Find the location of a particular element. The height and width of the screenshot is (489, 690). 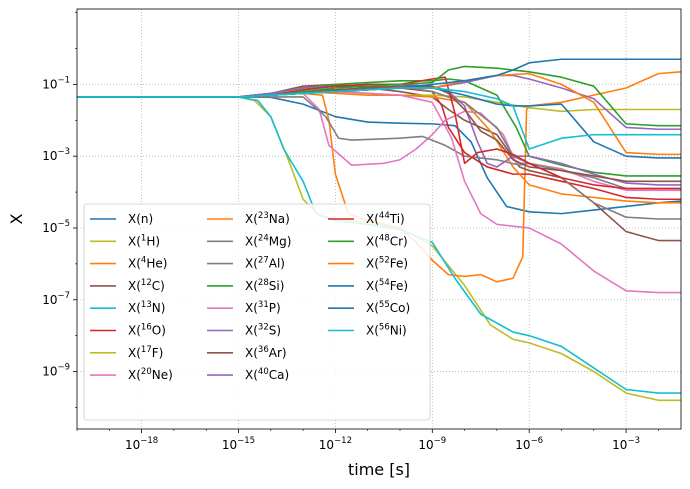

legend-symbol: Ar is located at coordinates (275, 353).